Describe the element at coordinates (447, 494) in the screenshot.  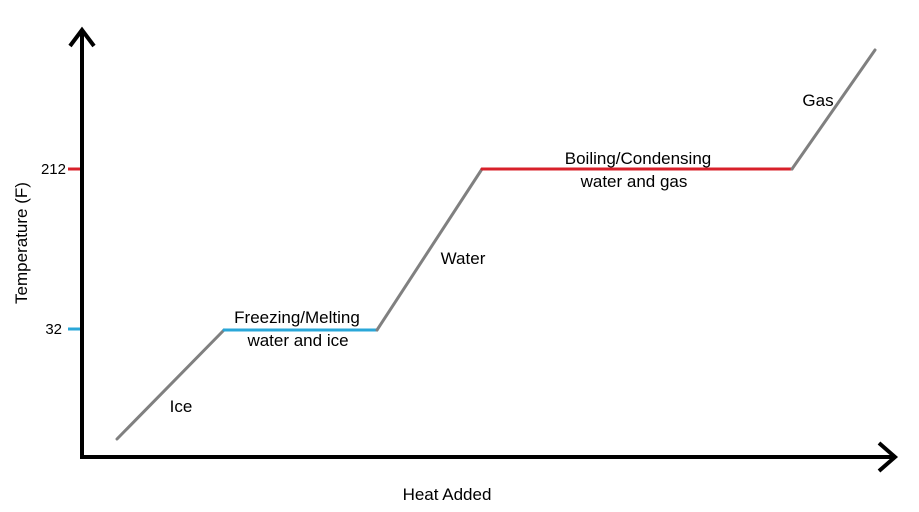
I see `x-axis-label: Heat Added` at that location.